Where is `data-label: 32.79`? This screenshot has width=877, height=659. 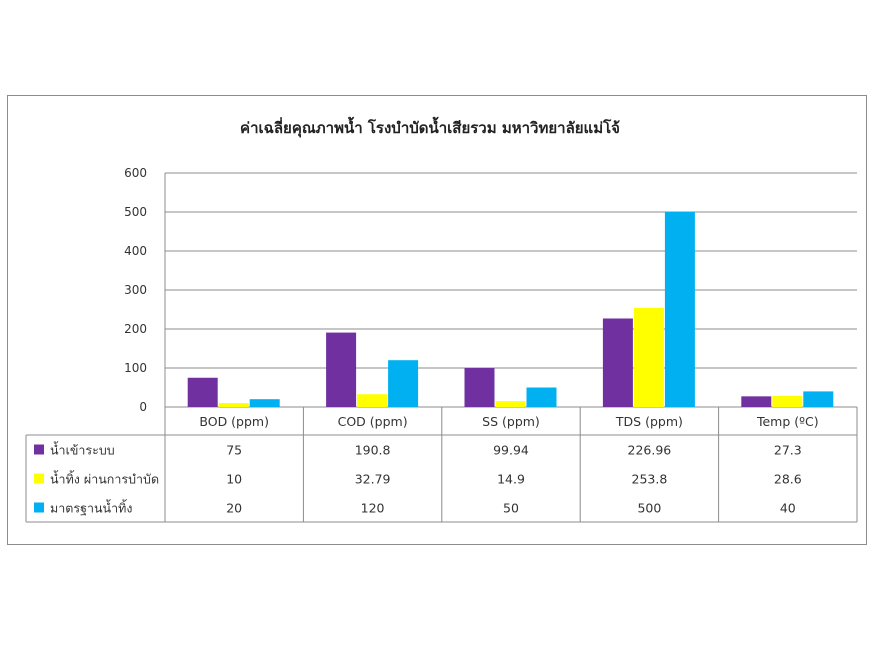 data-label: 32.79 is located at coordinates (373, 479).